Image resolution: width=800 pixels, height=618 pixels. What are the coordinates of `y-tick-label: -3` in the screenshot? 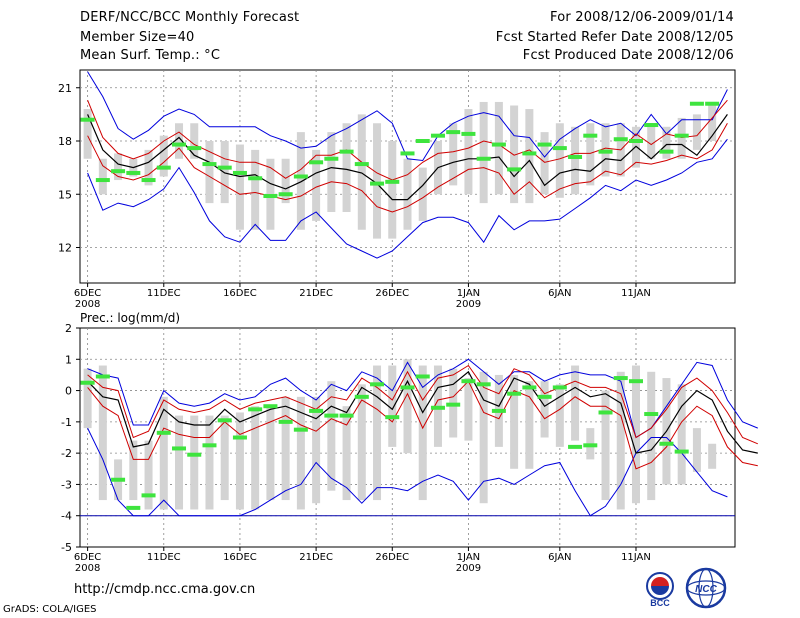 It's located at (66, 484).